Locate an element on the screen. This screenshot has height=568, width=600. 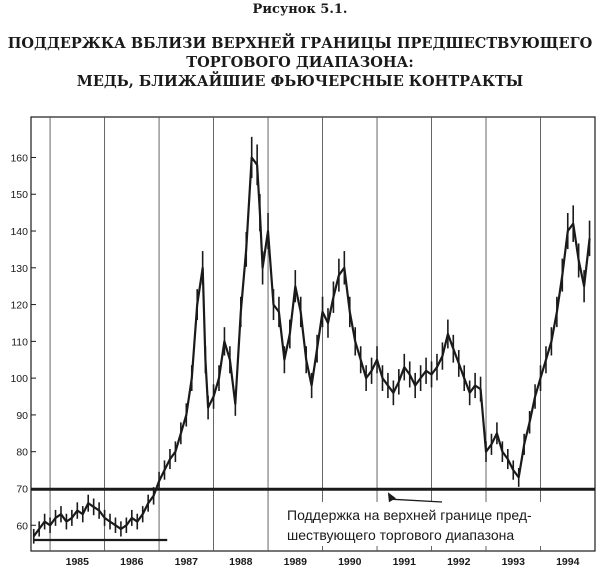
title-line-2: ТОРГОВОГО ДИАПАЗОНА: is located at coordinates (300, 62).